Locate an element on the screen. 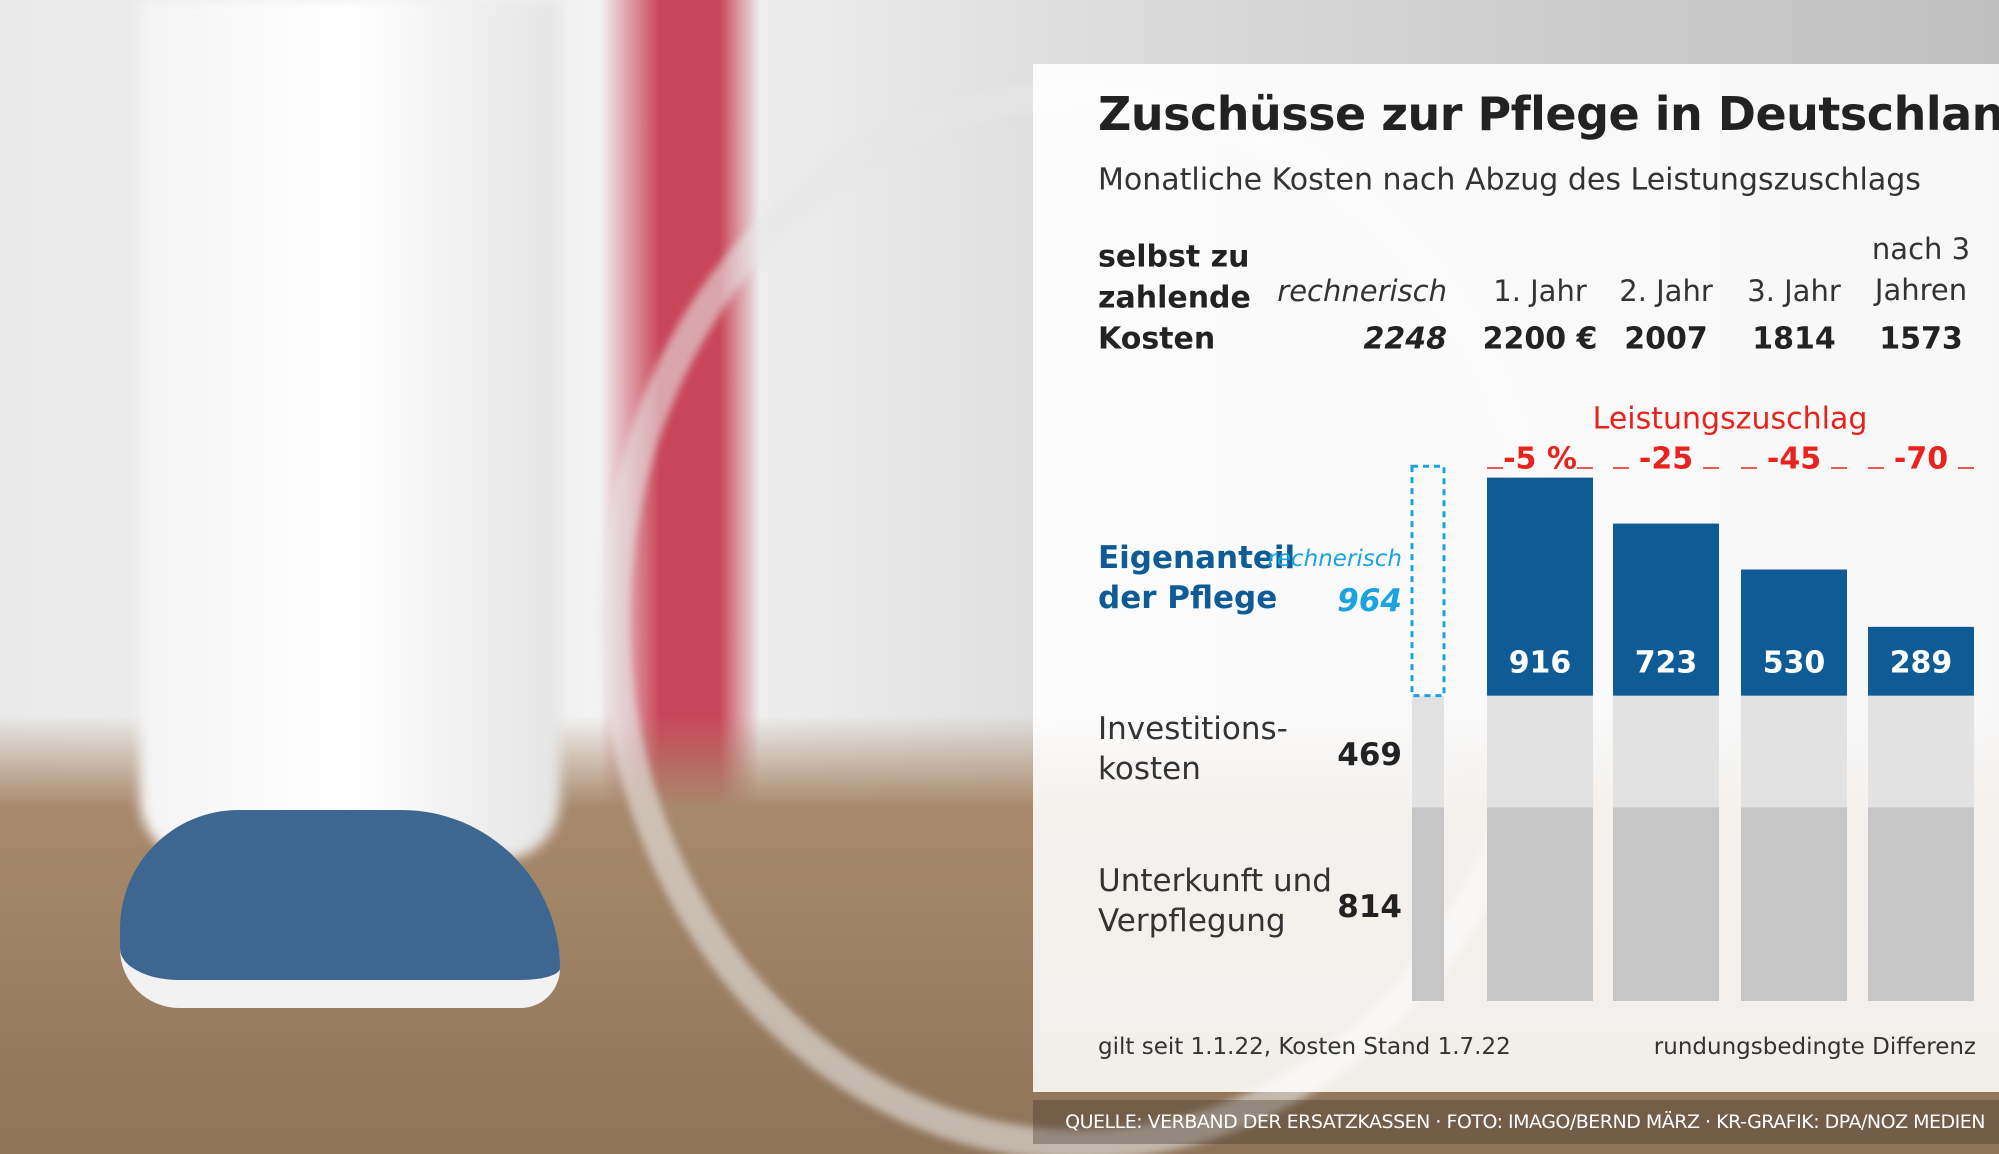  total-label: 2007 is located at coordinates (1666, 339).